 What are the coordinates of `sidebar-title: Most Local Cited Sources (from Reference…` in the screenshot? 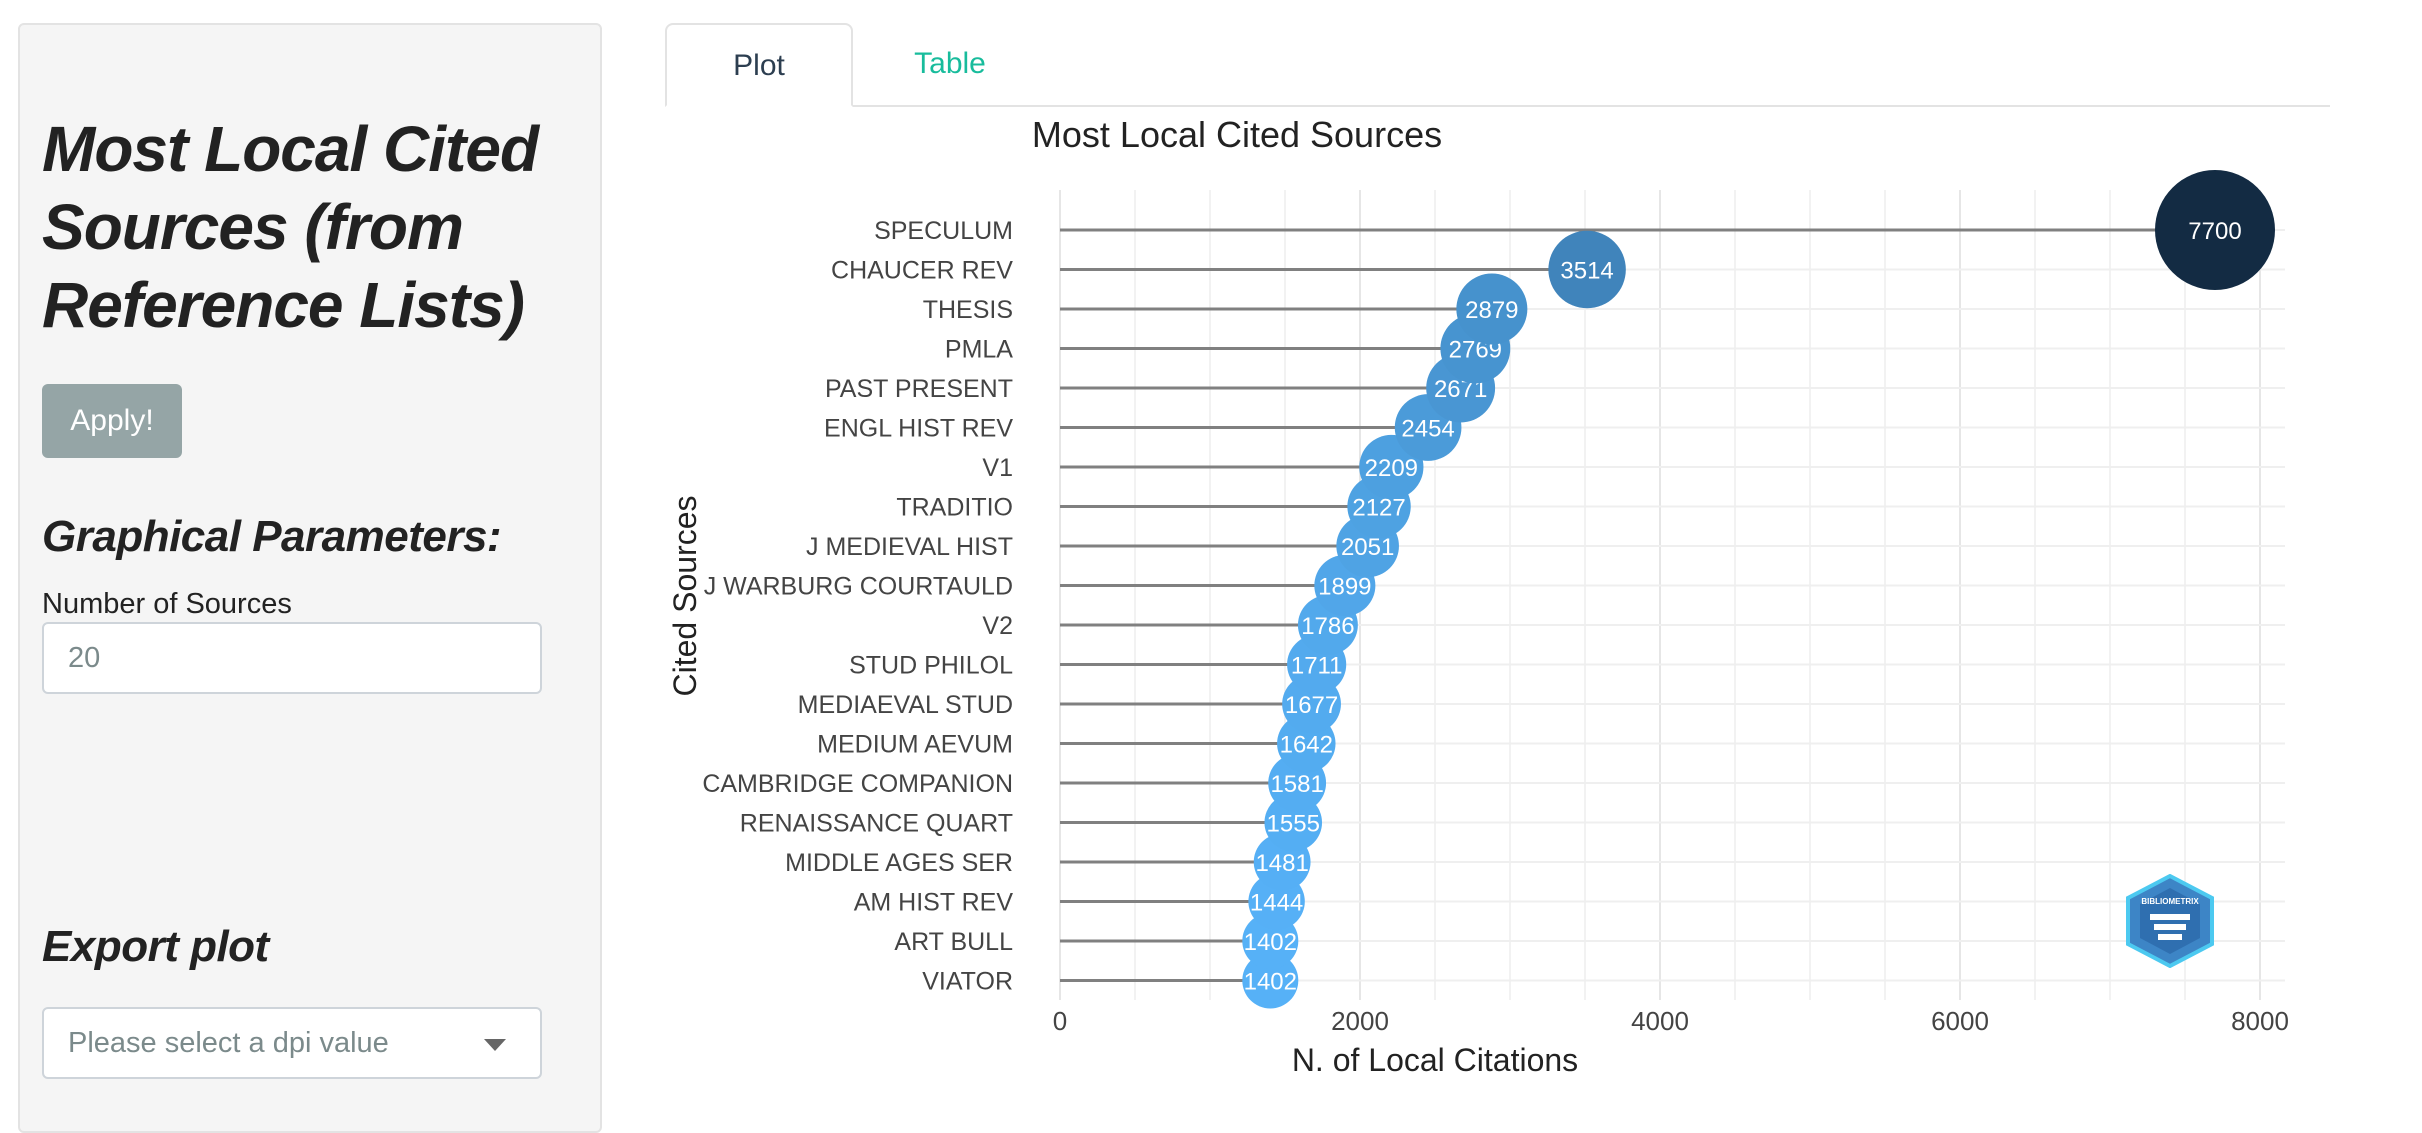 It's located at (290, 227).